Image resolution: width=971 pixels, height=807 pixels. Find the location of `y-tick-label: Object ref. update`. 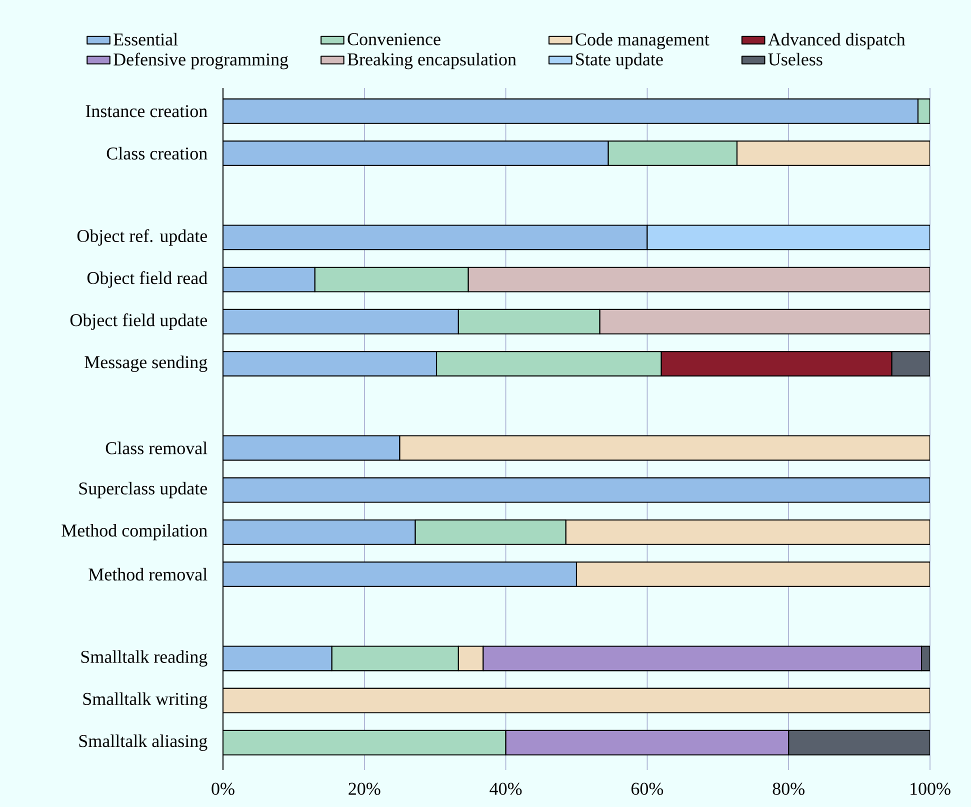

y-tick-label: Object ref. update is located at coordinates (142, 237).